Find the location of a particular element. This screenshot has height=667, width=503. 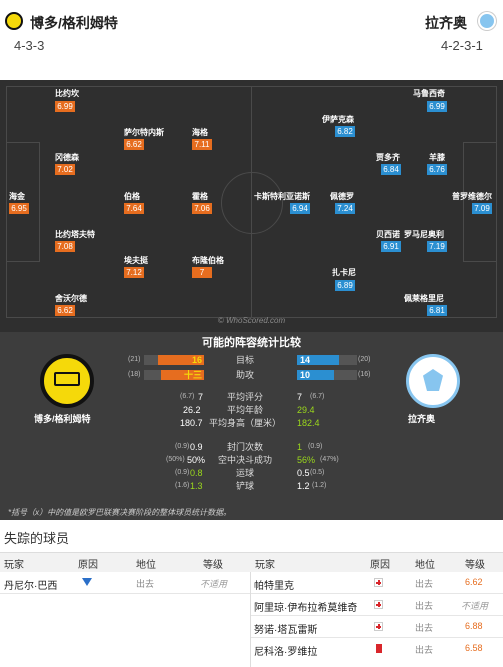

home-team-name: 博多/格利姆特 is located at coordinates (74, 23).